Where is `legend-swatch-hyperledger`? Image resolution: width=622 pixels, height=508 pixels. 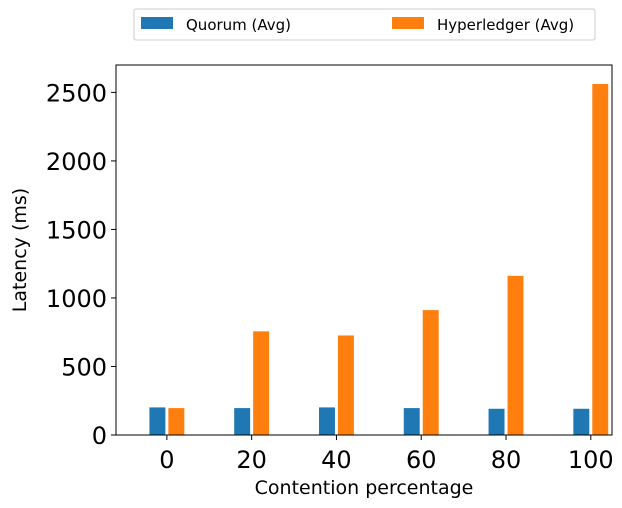
legend-swatch-hyperledger is located at coordinates (408, 23).